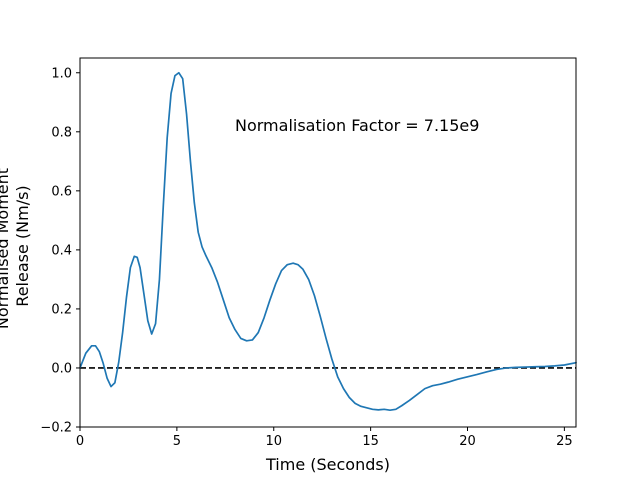 This screenshot has height=480, width=640. I want to click on x-tick-label: 15, so click(370, 441).